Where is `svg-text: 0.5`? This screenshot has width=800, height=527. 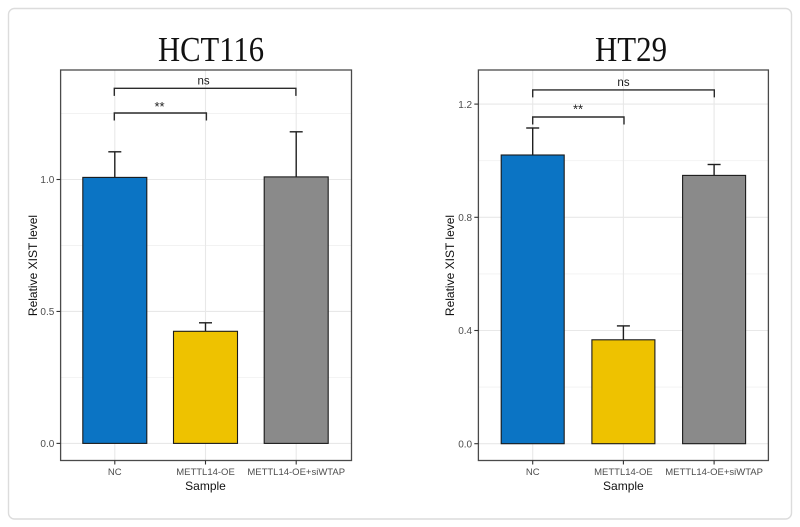
svg-text: 0.5 is located at coordinates (47, 312).